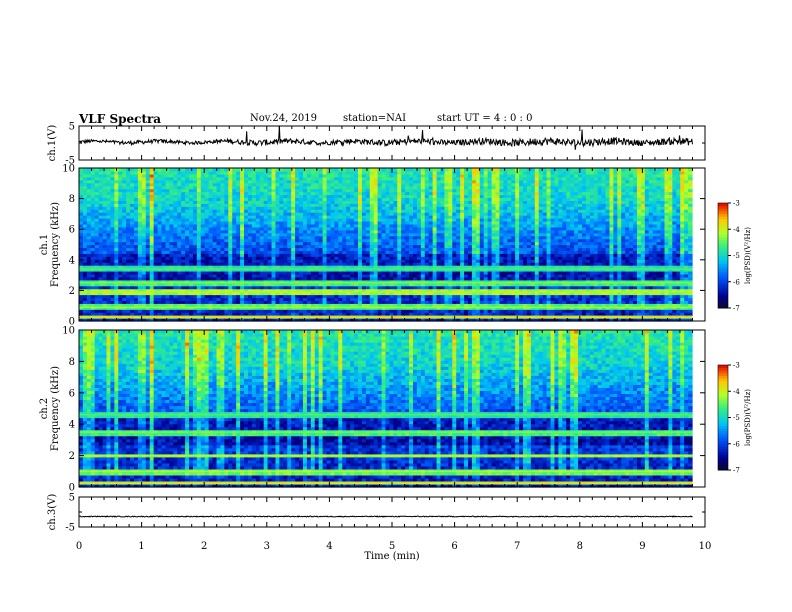  I want to click on ytick-label-ch3w-0: 5, so click(72, 498).